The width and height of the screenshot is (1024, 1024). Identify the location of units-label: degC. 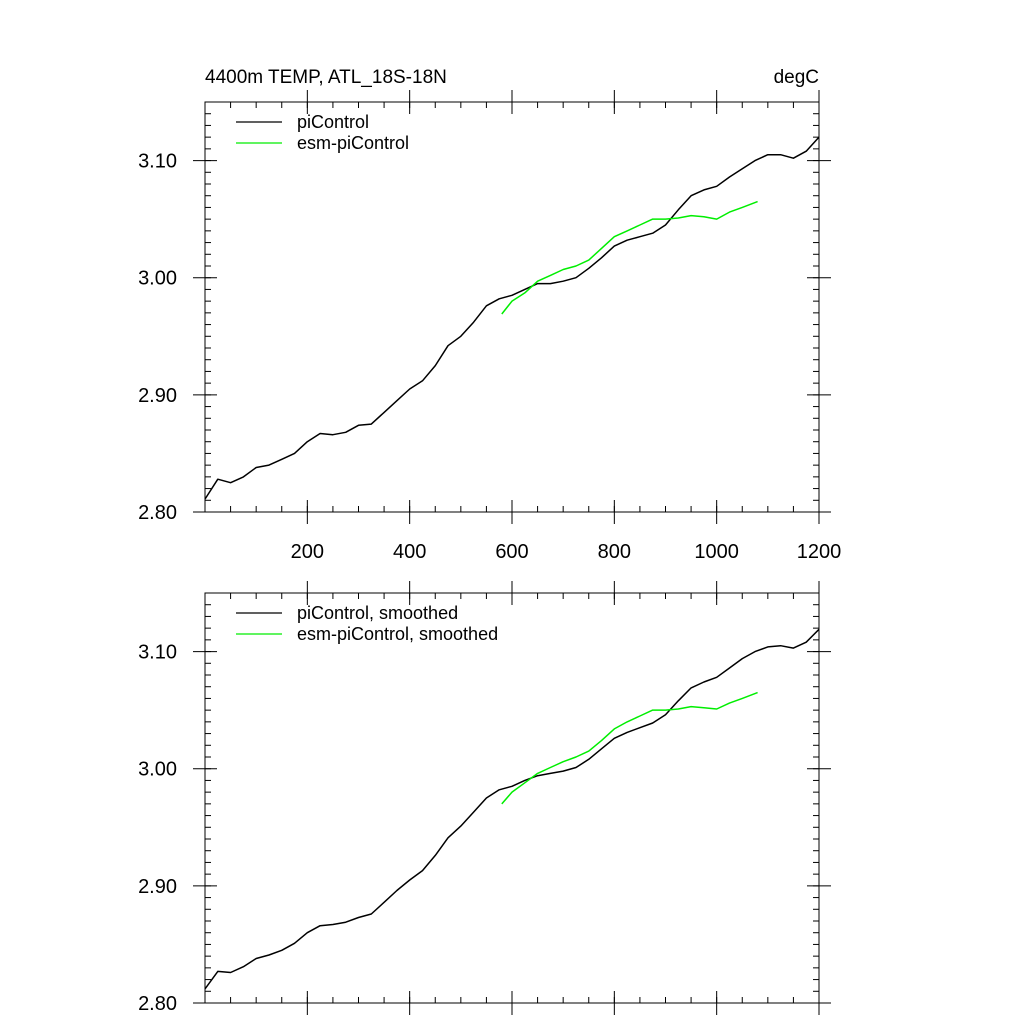
(796, 77).